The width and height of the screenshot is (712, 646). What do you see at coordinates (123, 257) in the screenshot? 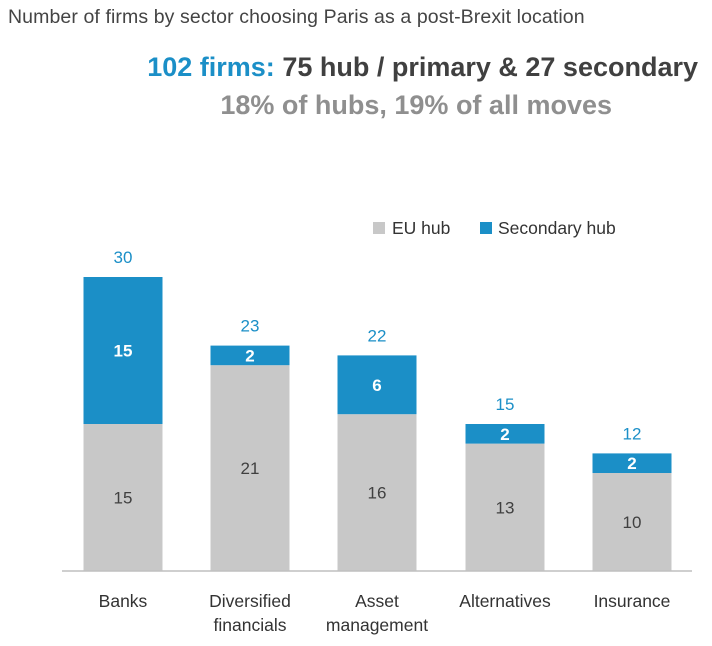
I see `bar-total-label: 30` at bounding box center [123, 257].